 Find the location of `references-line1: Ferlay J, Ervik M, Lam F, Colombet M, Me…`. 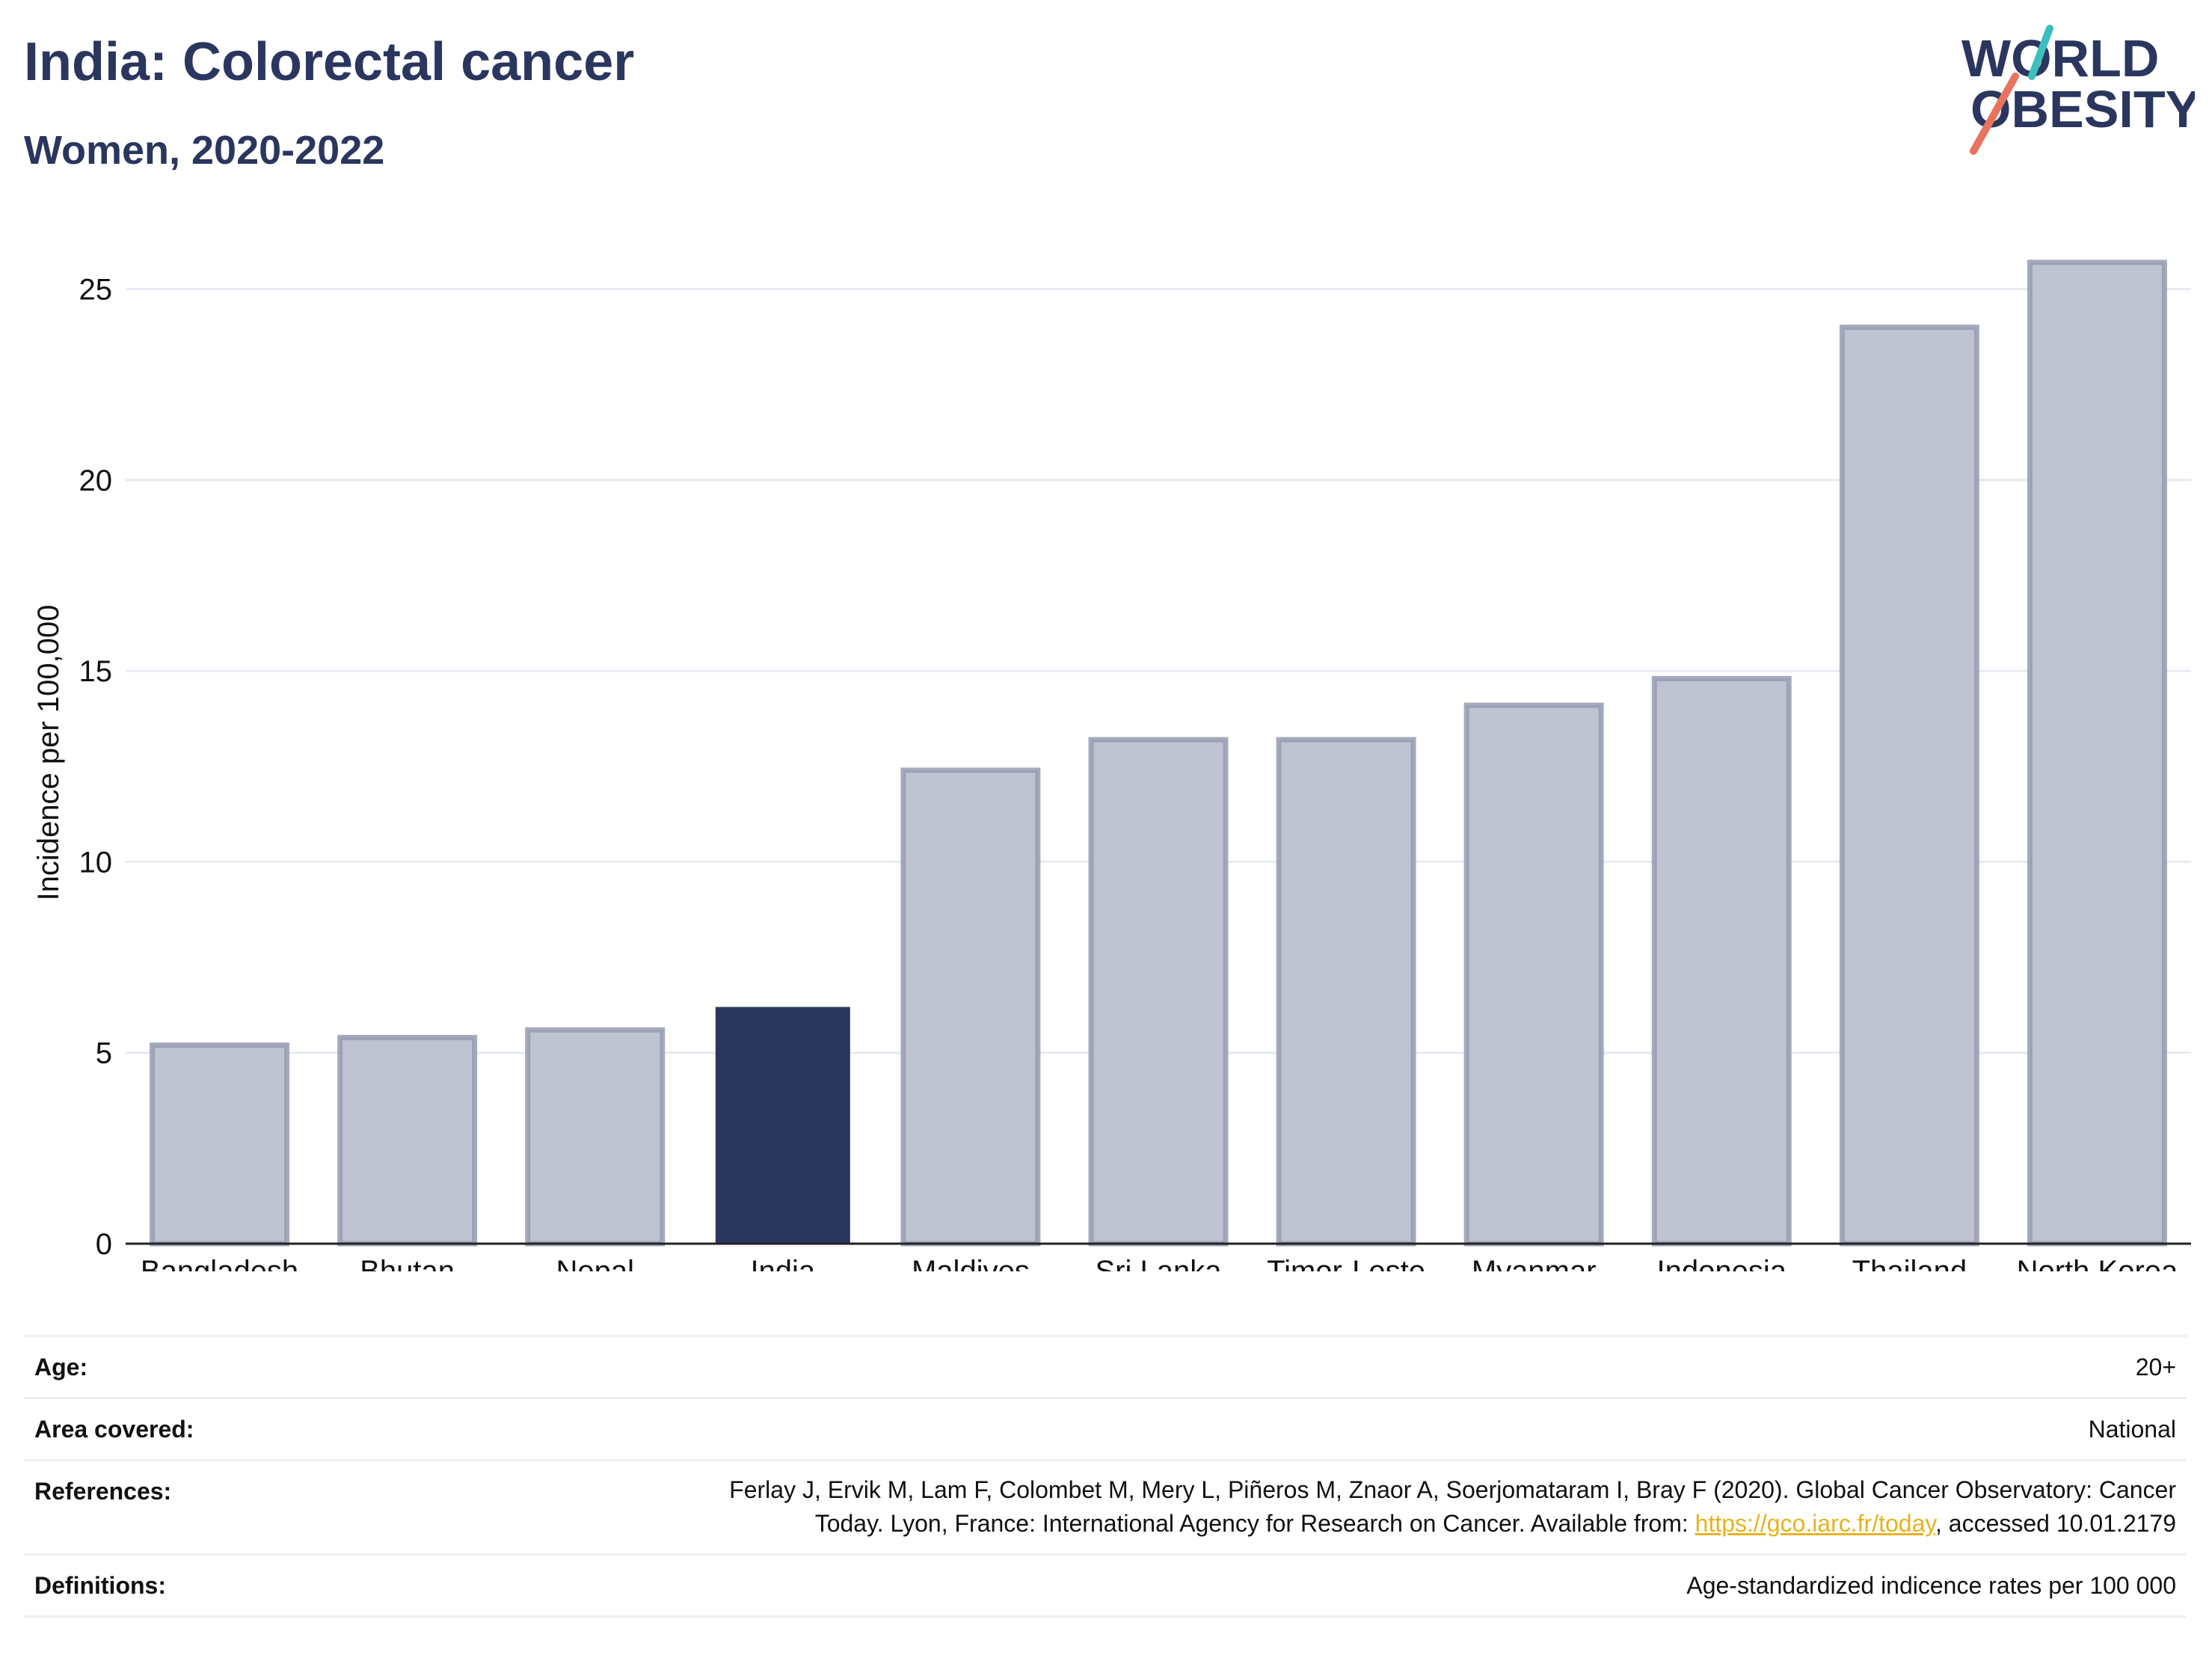

references-line1: Ferlay J, Ervik M, Lam F, Colombet M, Me… is located at coordinates (1452, 1489).